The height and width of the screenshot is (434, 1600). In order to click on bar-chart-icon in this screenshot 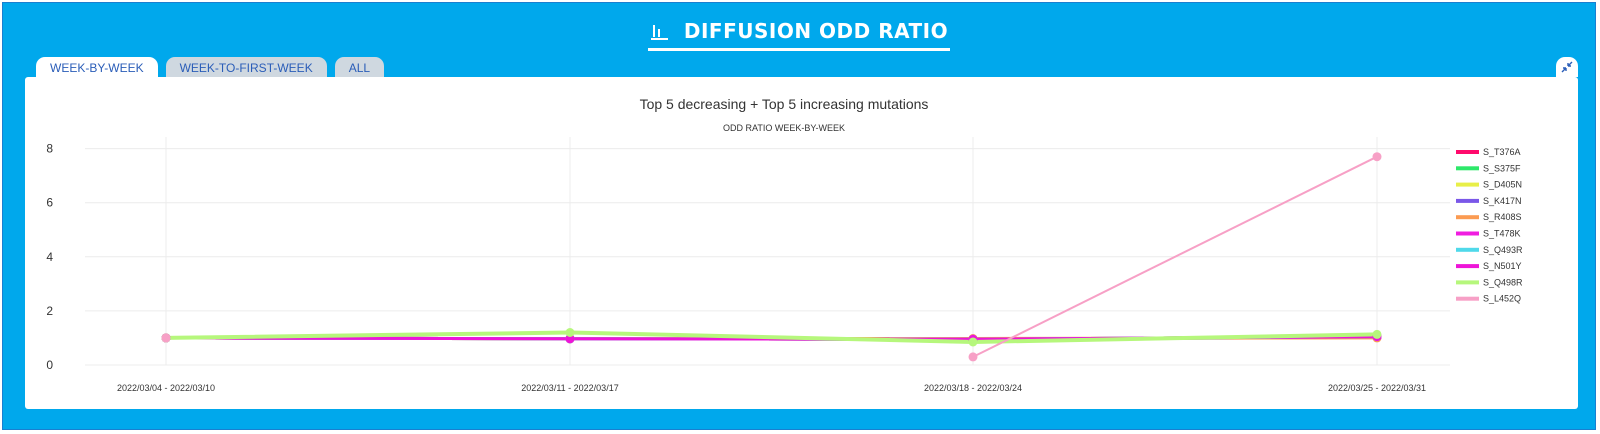, I will do `click(659, 32)`.